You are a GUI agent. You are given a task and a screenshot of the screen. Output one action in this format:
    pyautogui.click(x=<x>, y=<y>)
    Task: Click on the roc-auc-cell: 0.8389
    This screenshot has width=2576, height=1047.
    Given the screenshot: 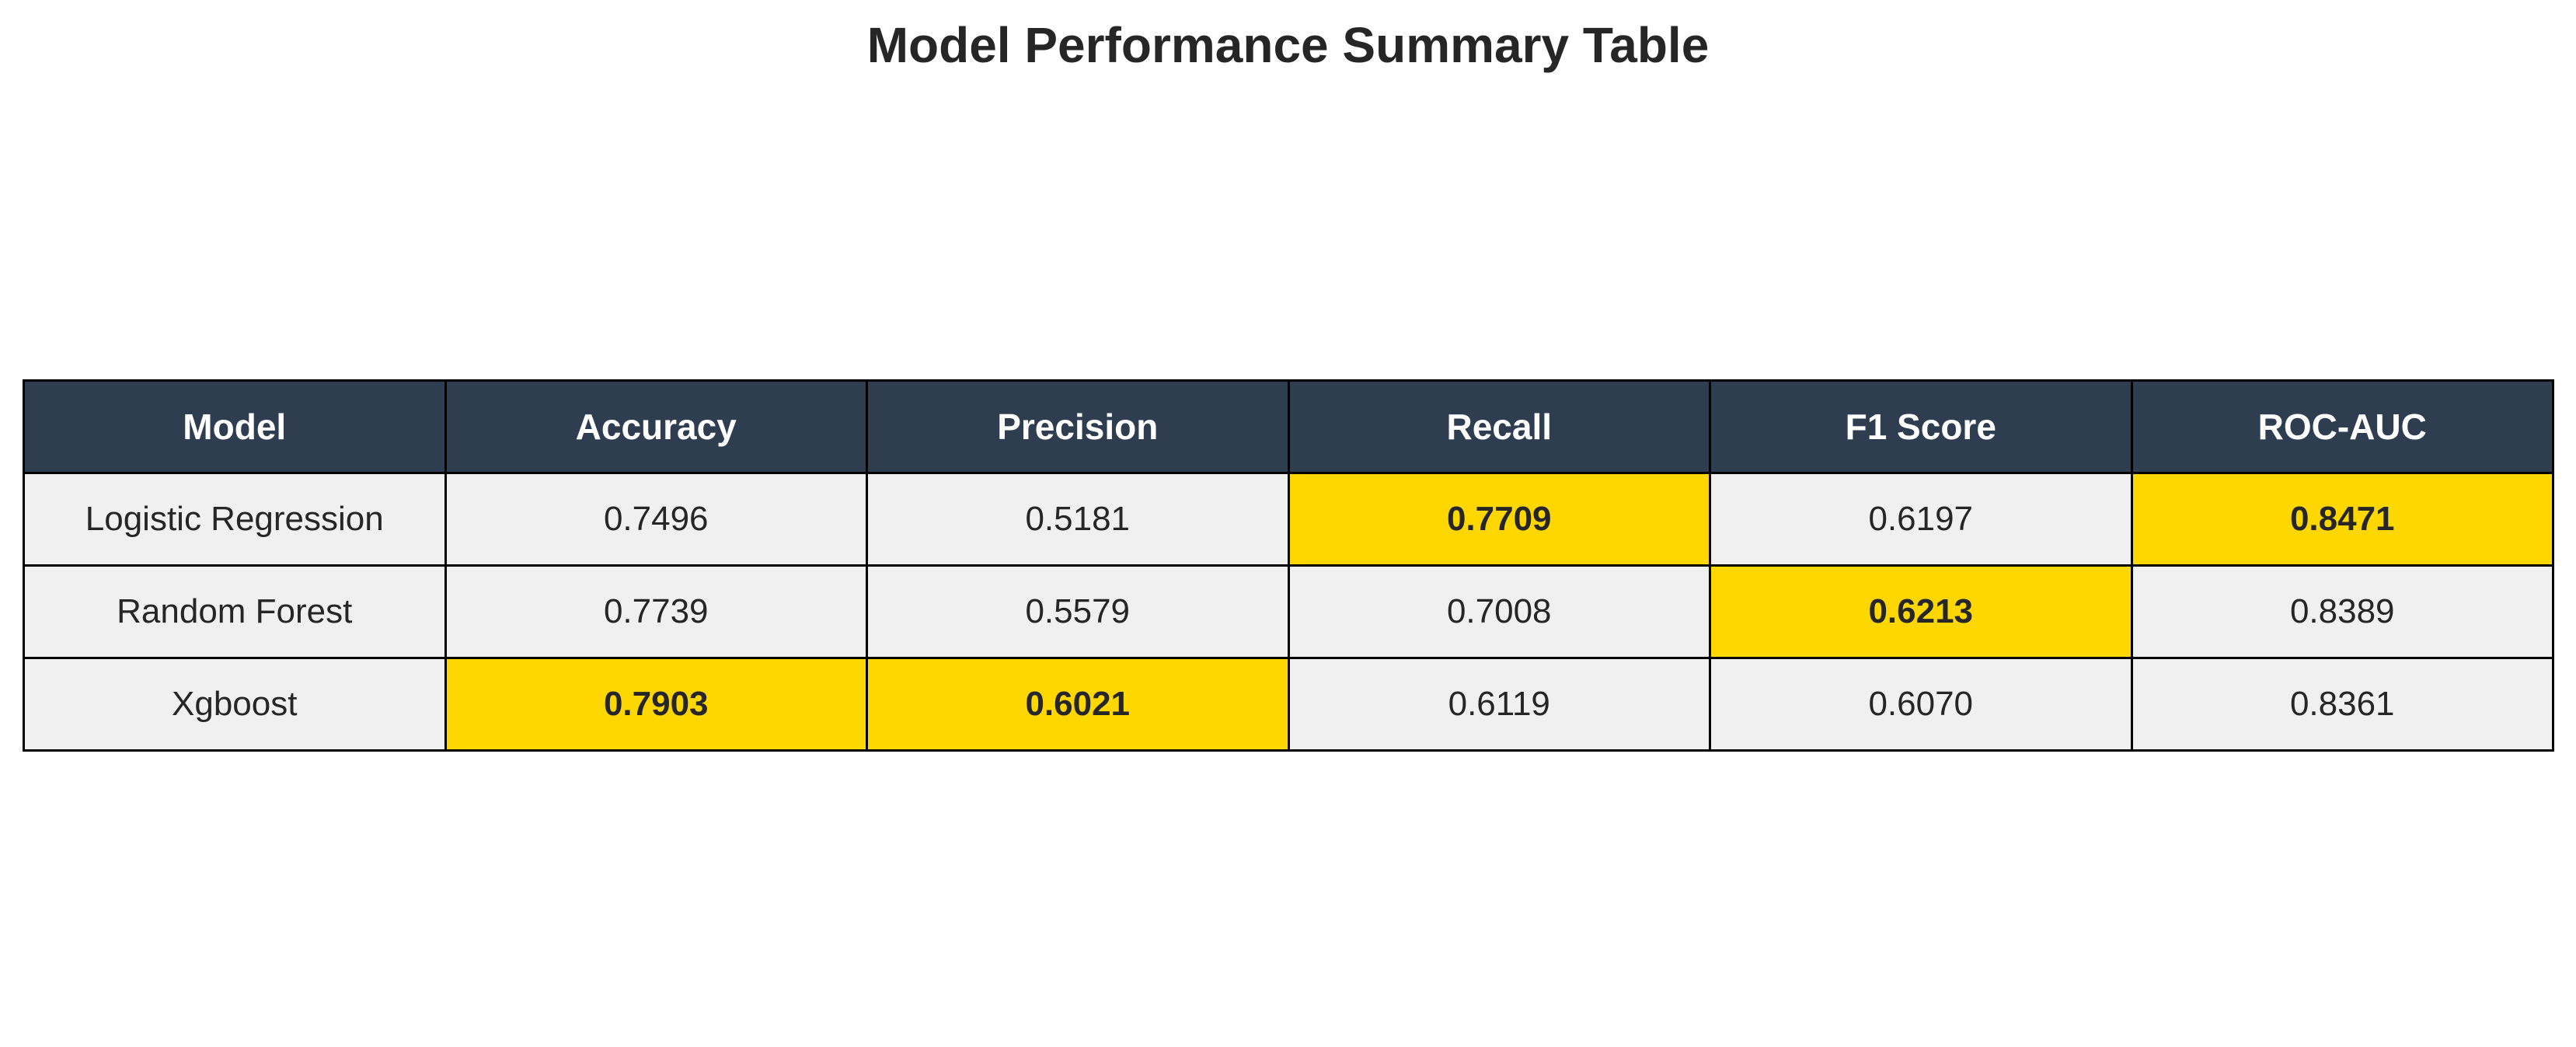 What is the action you would take?
    pyautogui.click(x=2342, y=611)
    